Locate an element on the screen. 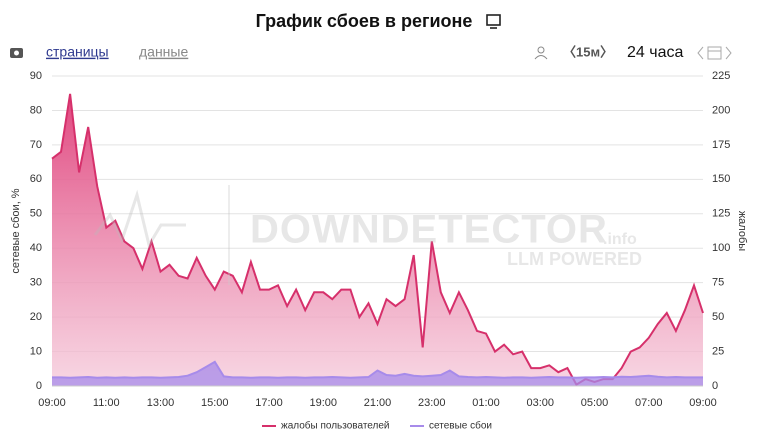 The height and width of the screenshot is (443, 758). x-tick-label: 13:00 is located at coordinates (161, 403).